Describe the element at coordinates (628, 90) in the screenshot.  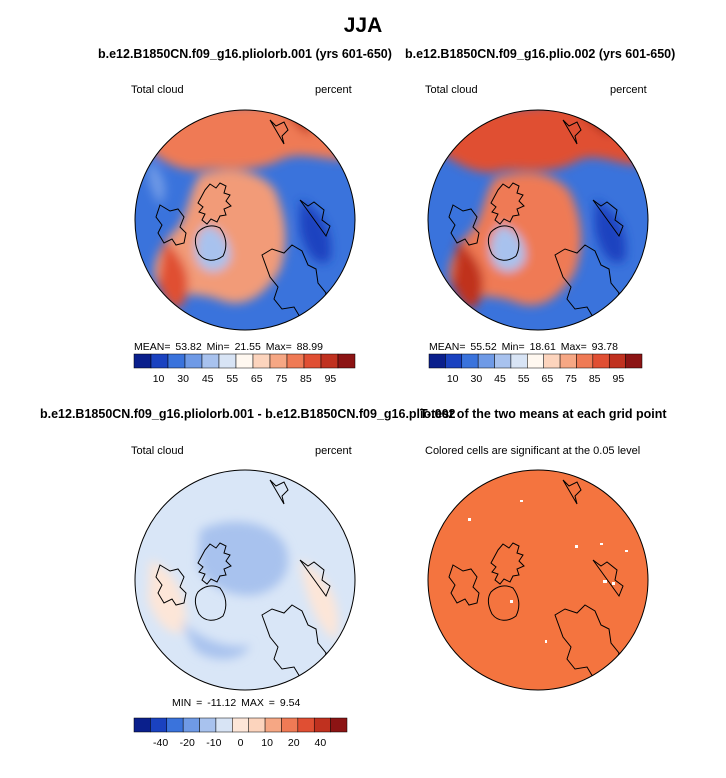
I see `panel2-right-label: percent` at that location.